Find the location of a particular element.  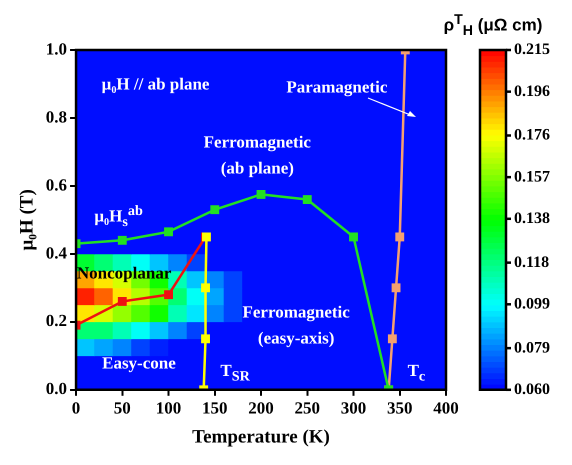

x-tick-label: 0 is located at coordinates (76, 408).